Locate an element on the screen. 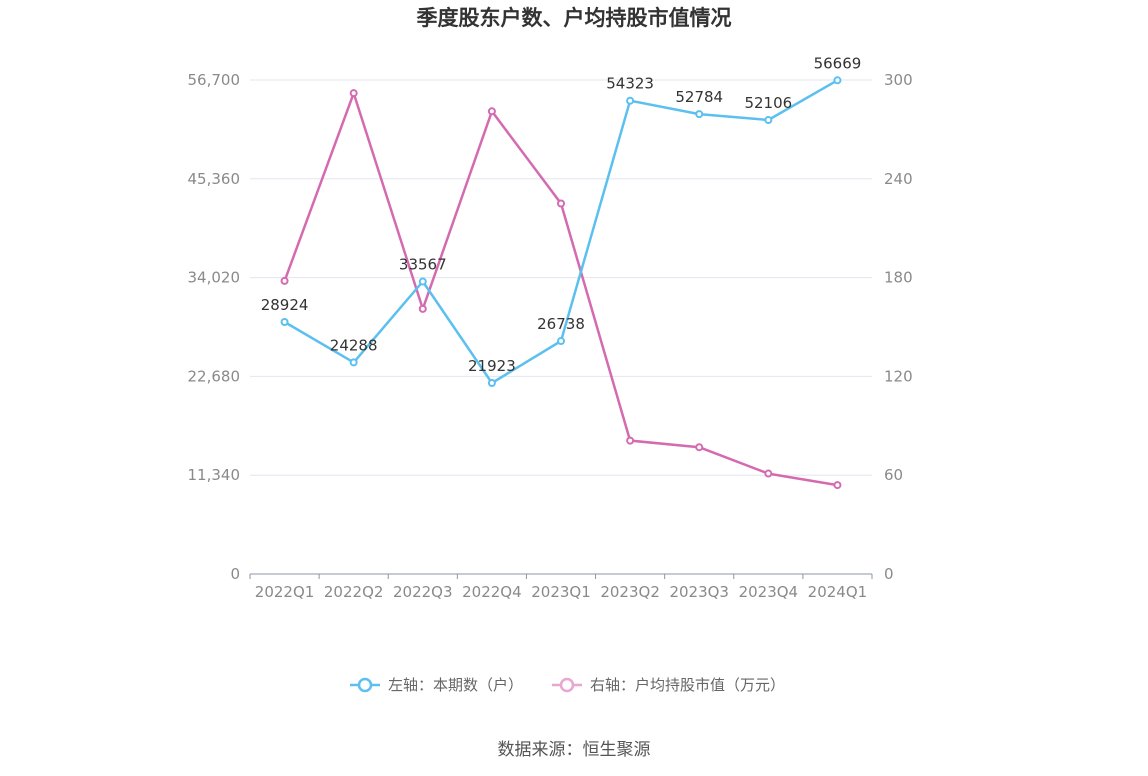  x-axis-tick-label: 2023Q3 is located at coordinates (699, 592).